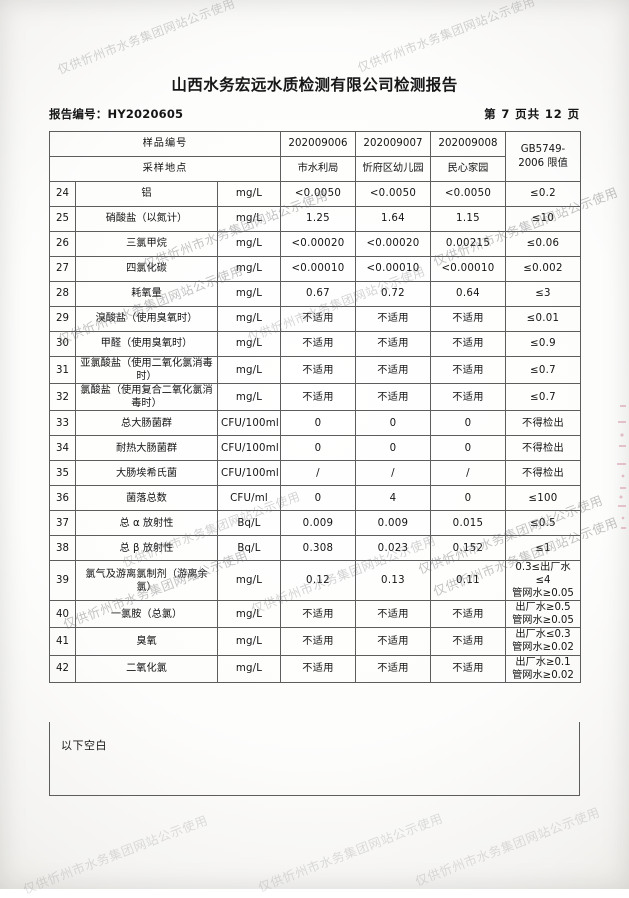 The height and width of the screenshot is (898, 629). Describe the element at coordinates (62, 473) in the screenshot. I see `row-number: 35` at that location.